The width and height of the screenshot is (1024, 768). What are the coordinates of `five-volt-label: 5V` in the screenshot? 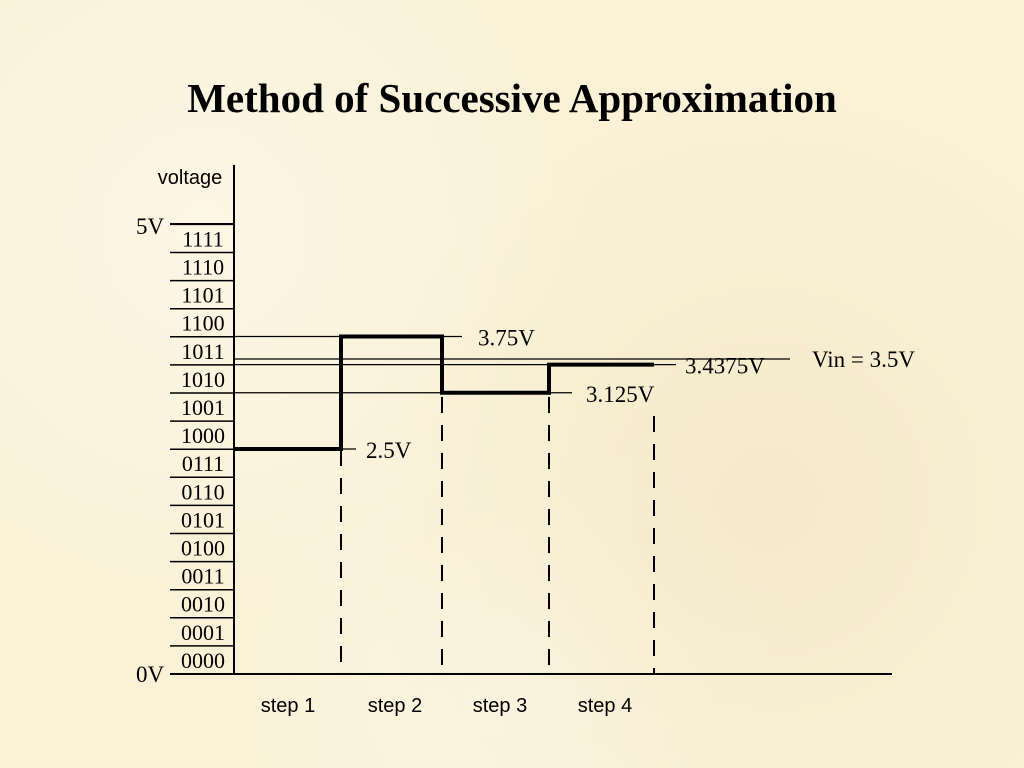 It's located at (150, 226).